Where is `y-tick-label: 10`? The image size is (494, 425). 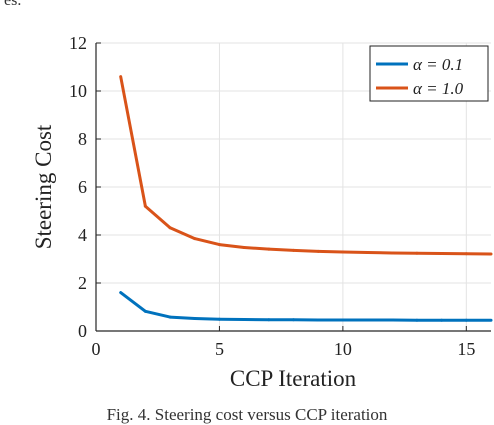 y-tick-label: 10 is located at coordinates (78, 91).